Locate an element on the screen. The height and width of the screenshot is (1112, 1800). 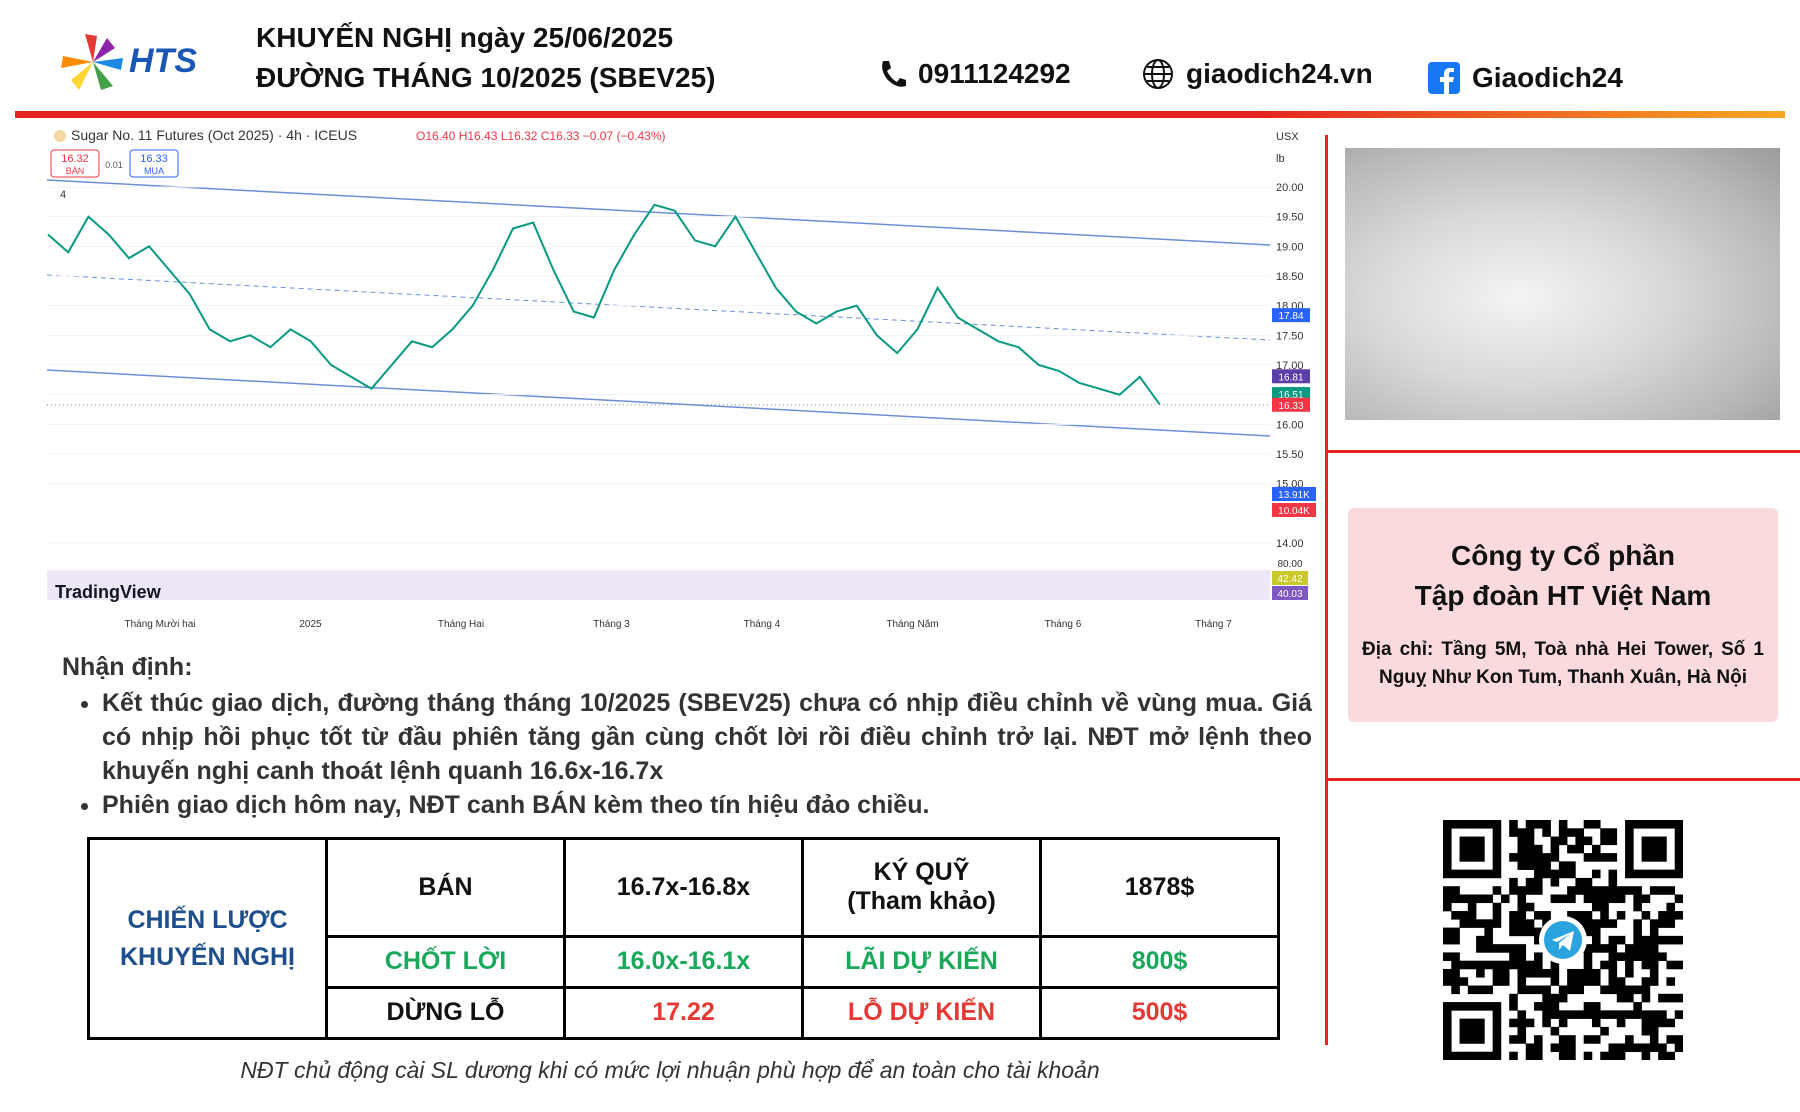
volume-tag is located at coordinates (1294, 510).